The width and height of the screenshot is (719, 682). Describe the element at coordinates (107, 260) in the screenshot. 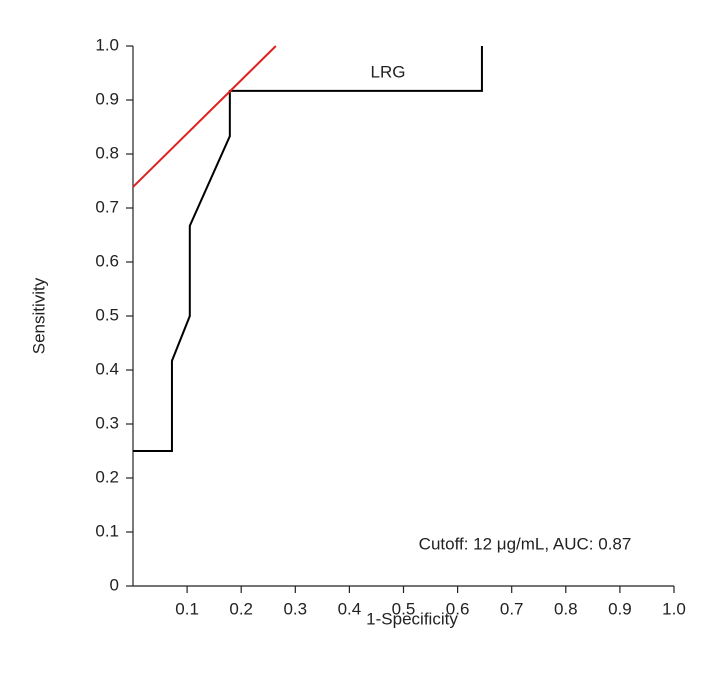

I see `y-tick-label: 0.6` at that location.